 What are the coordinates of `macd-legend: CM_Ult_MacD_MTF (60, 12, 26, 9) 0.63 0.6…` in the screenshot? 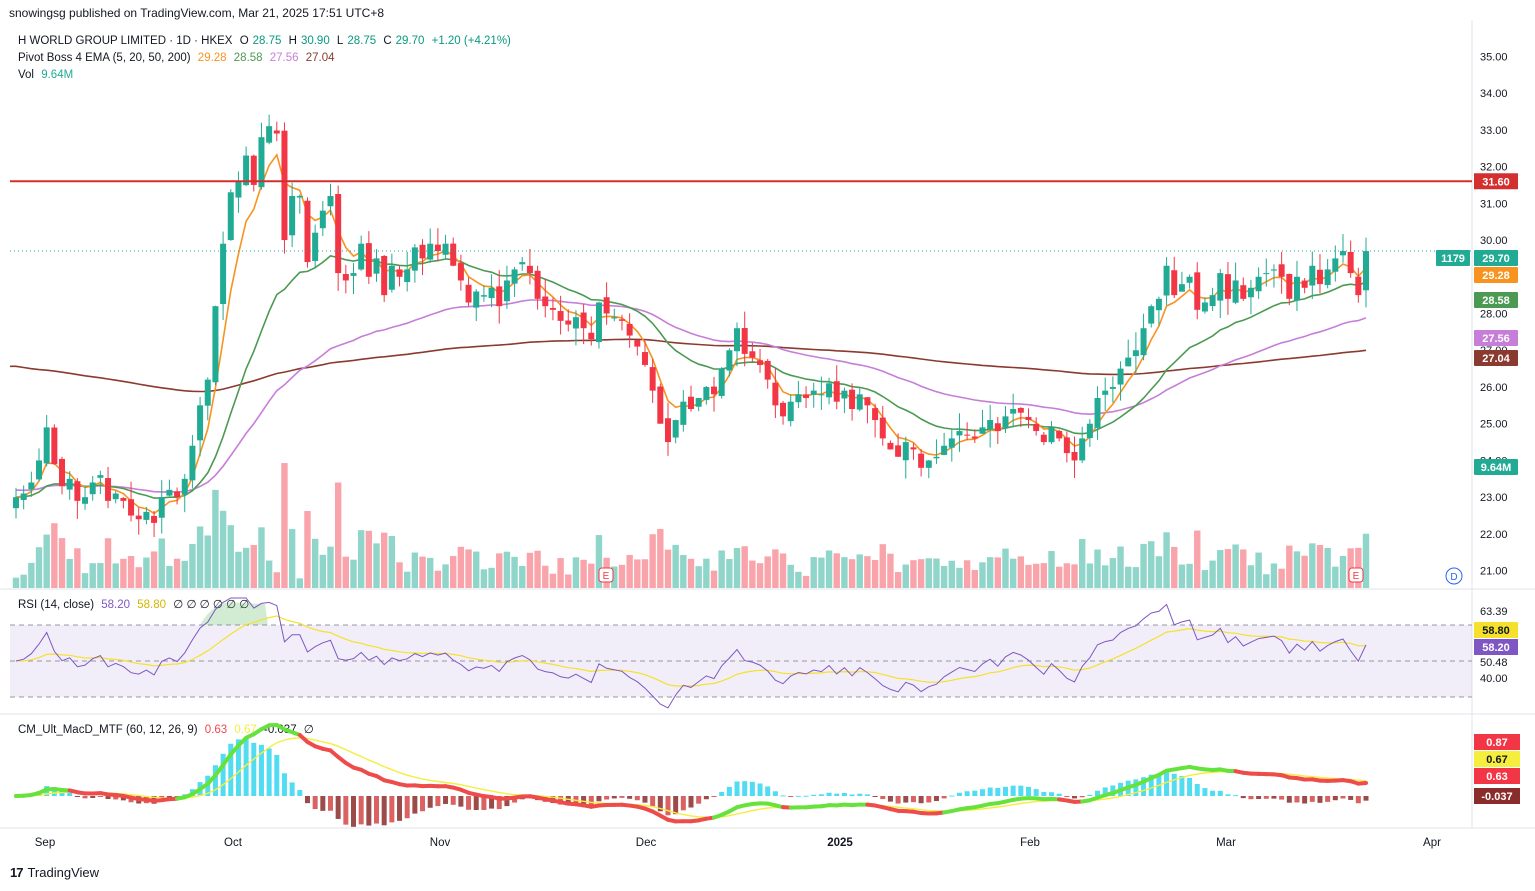 It's located at (168, 729).